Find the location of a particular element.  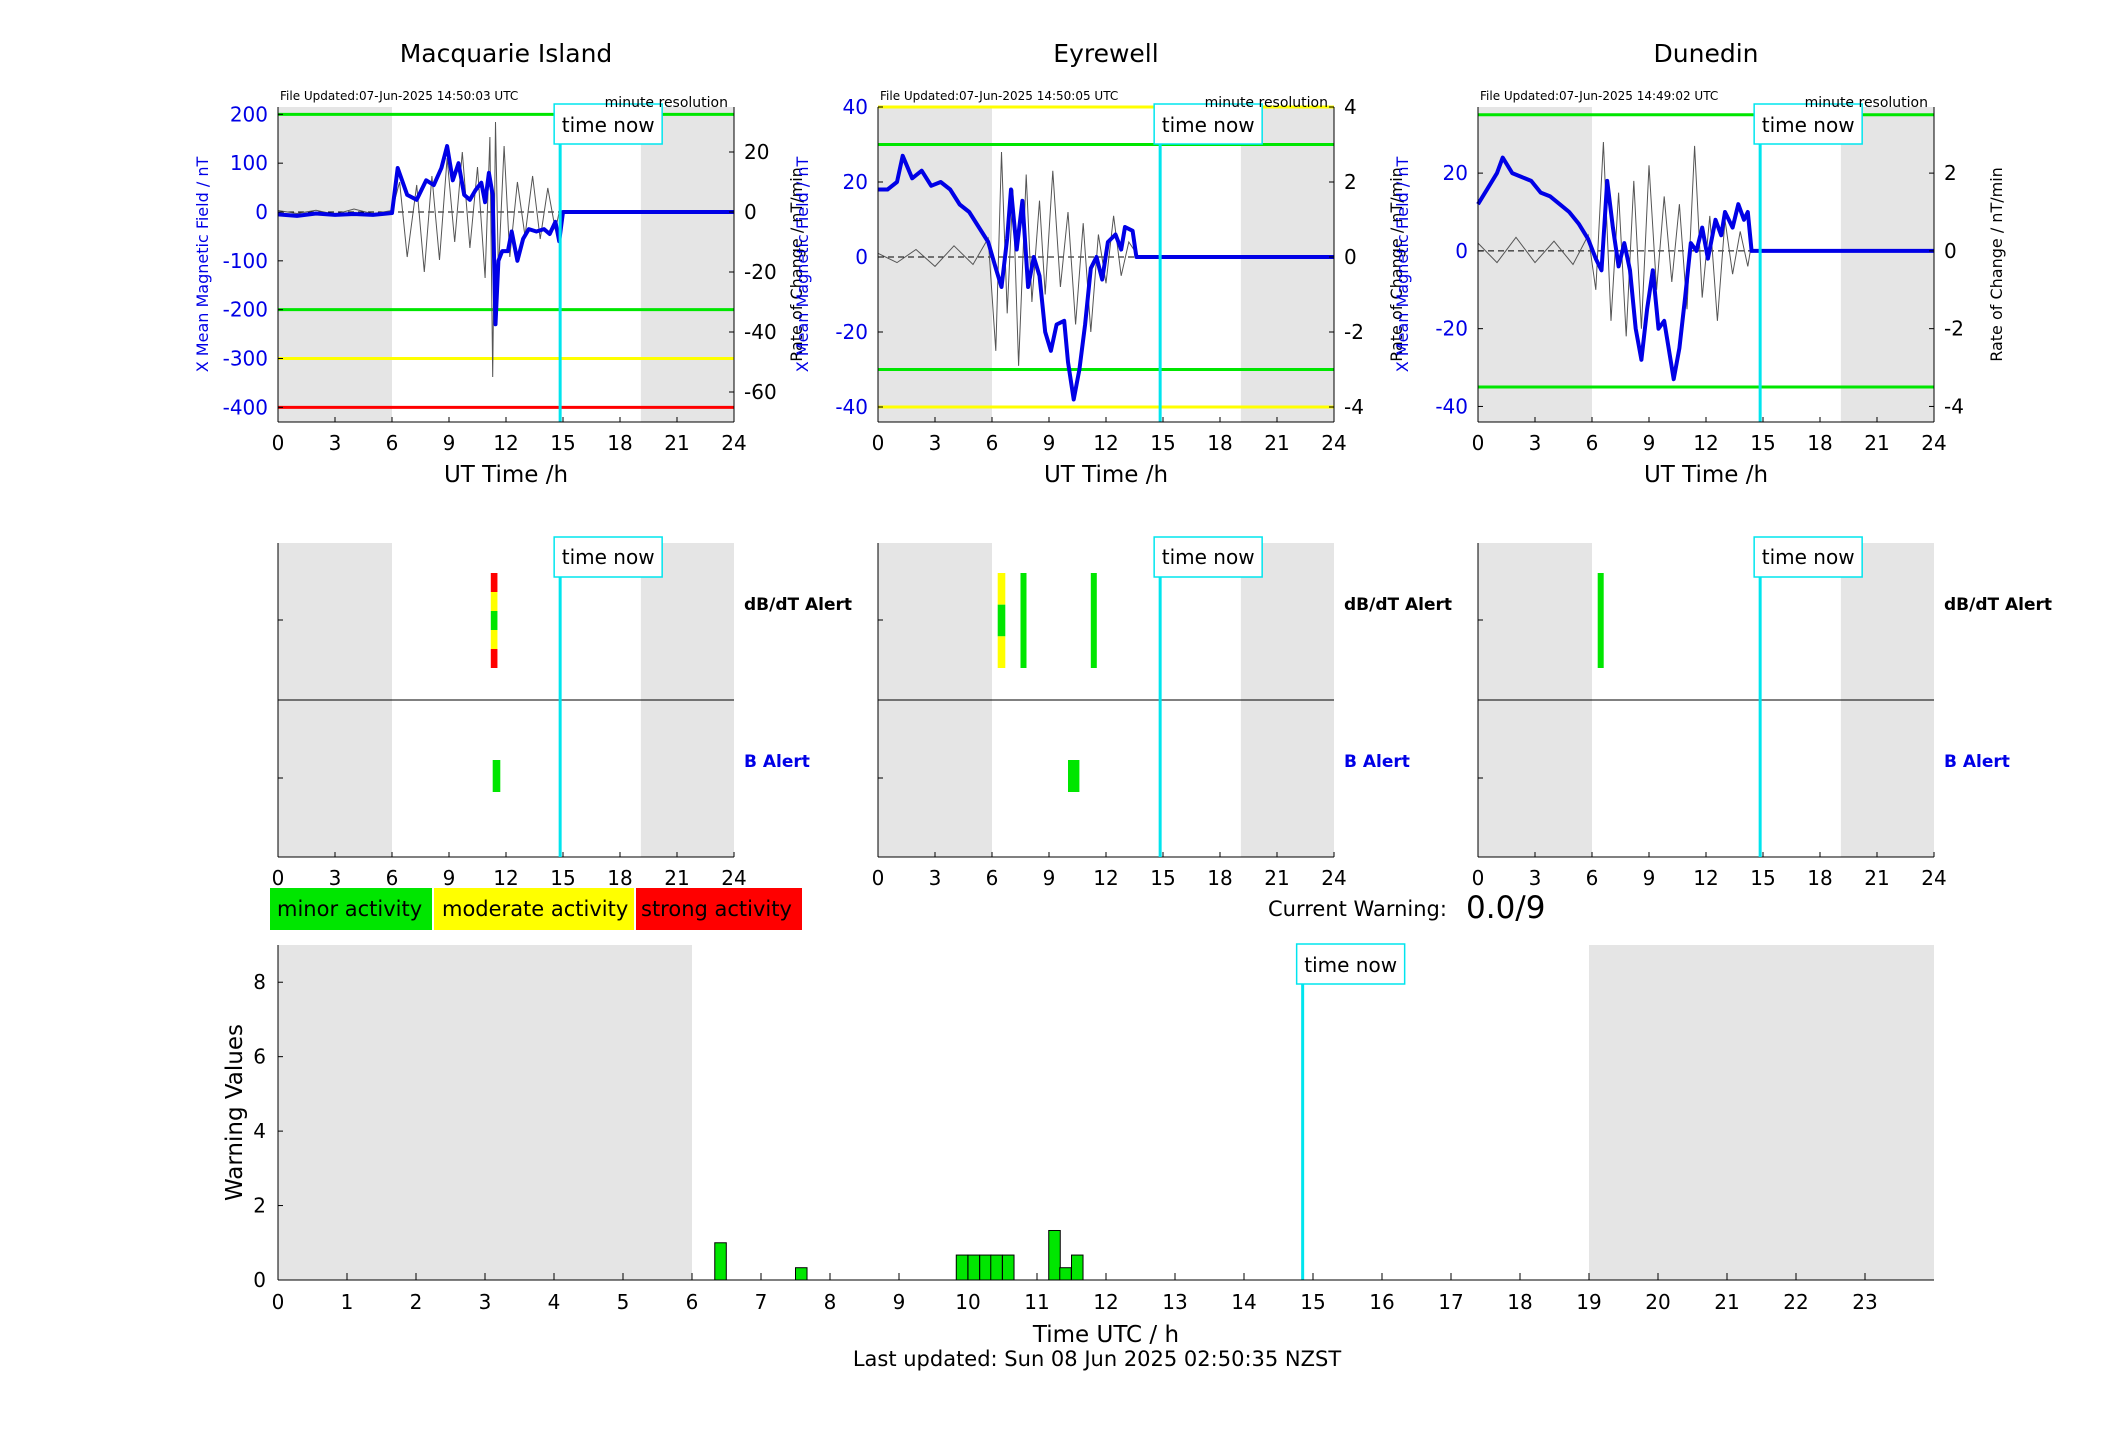

station-title: Dunedin is located at coordinates (1706, 53).